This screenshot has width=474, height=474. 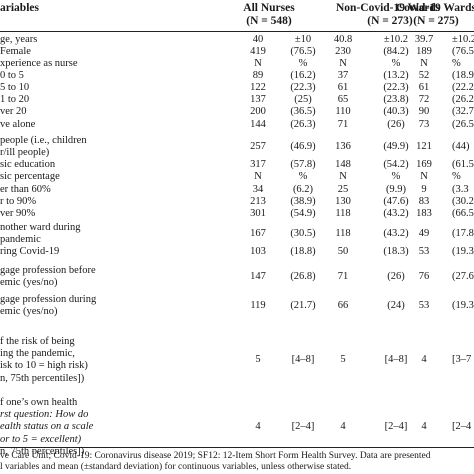 I want to click on row-label: 1 to 20, so click(x=15, y=99).